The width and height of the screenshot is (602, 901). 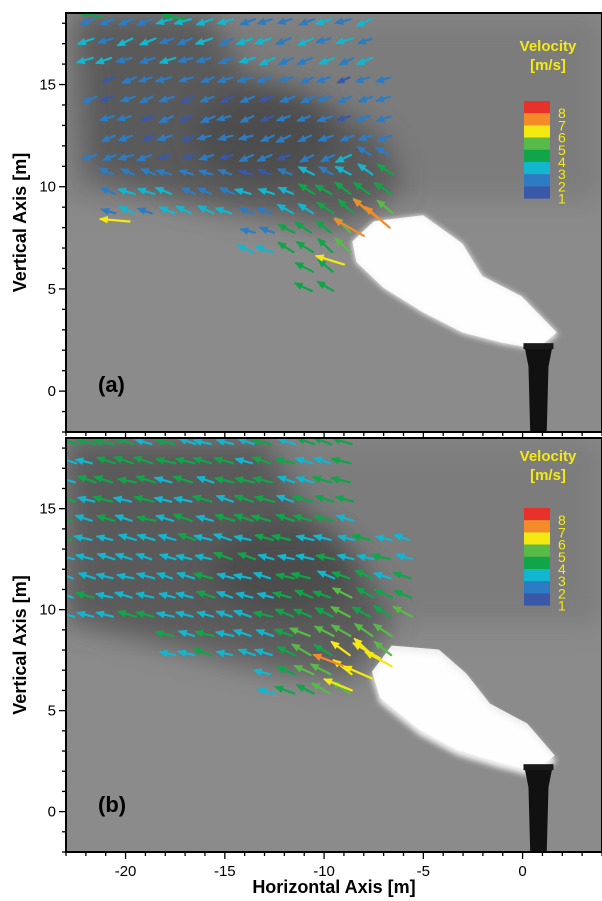 I want to click on legend-units: [m/s], so click(x=548, y=65).